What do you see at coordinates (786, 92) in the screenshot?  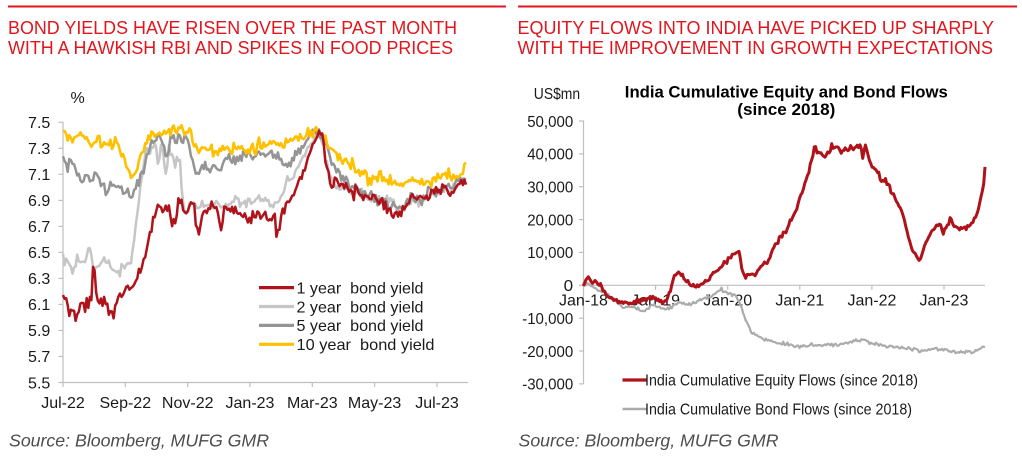 I see `svg-text:India Cumulative Equity and Bo: India Cumulative Equity and Bond Flows` at bounding box center [786, 92].